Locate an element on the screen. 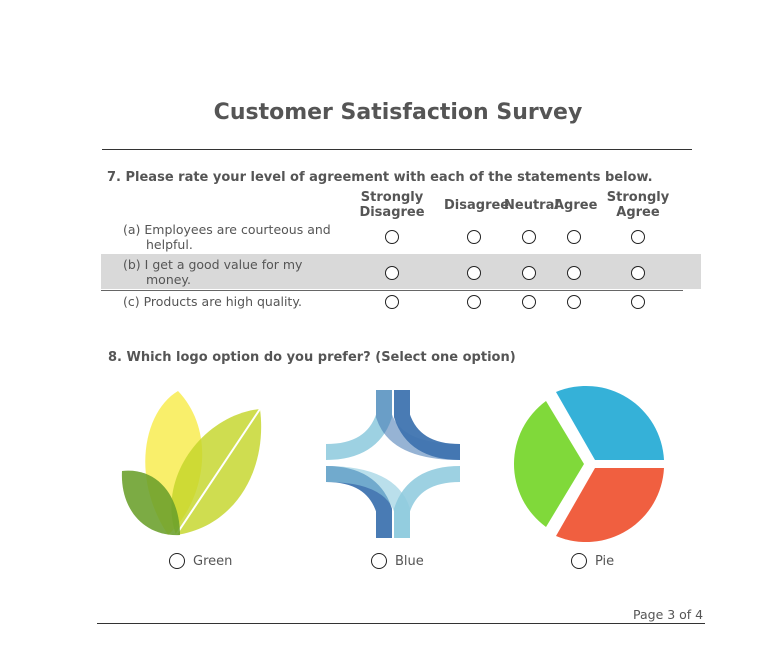 The height and width of the screenshot is (656, 784). pie-logo is located at coordinates (589, 463).